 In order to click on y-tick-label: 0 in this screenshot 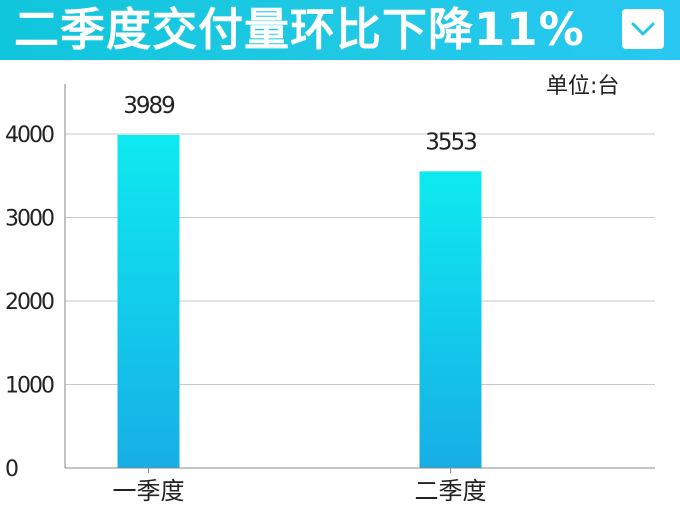, I will do `click(11, 469)`.